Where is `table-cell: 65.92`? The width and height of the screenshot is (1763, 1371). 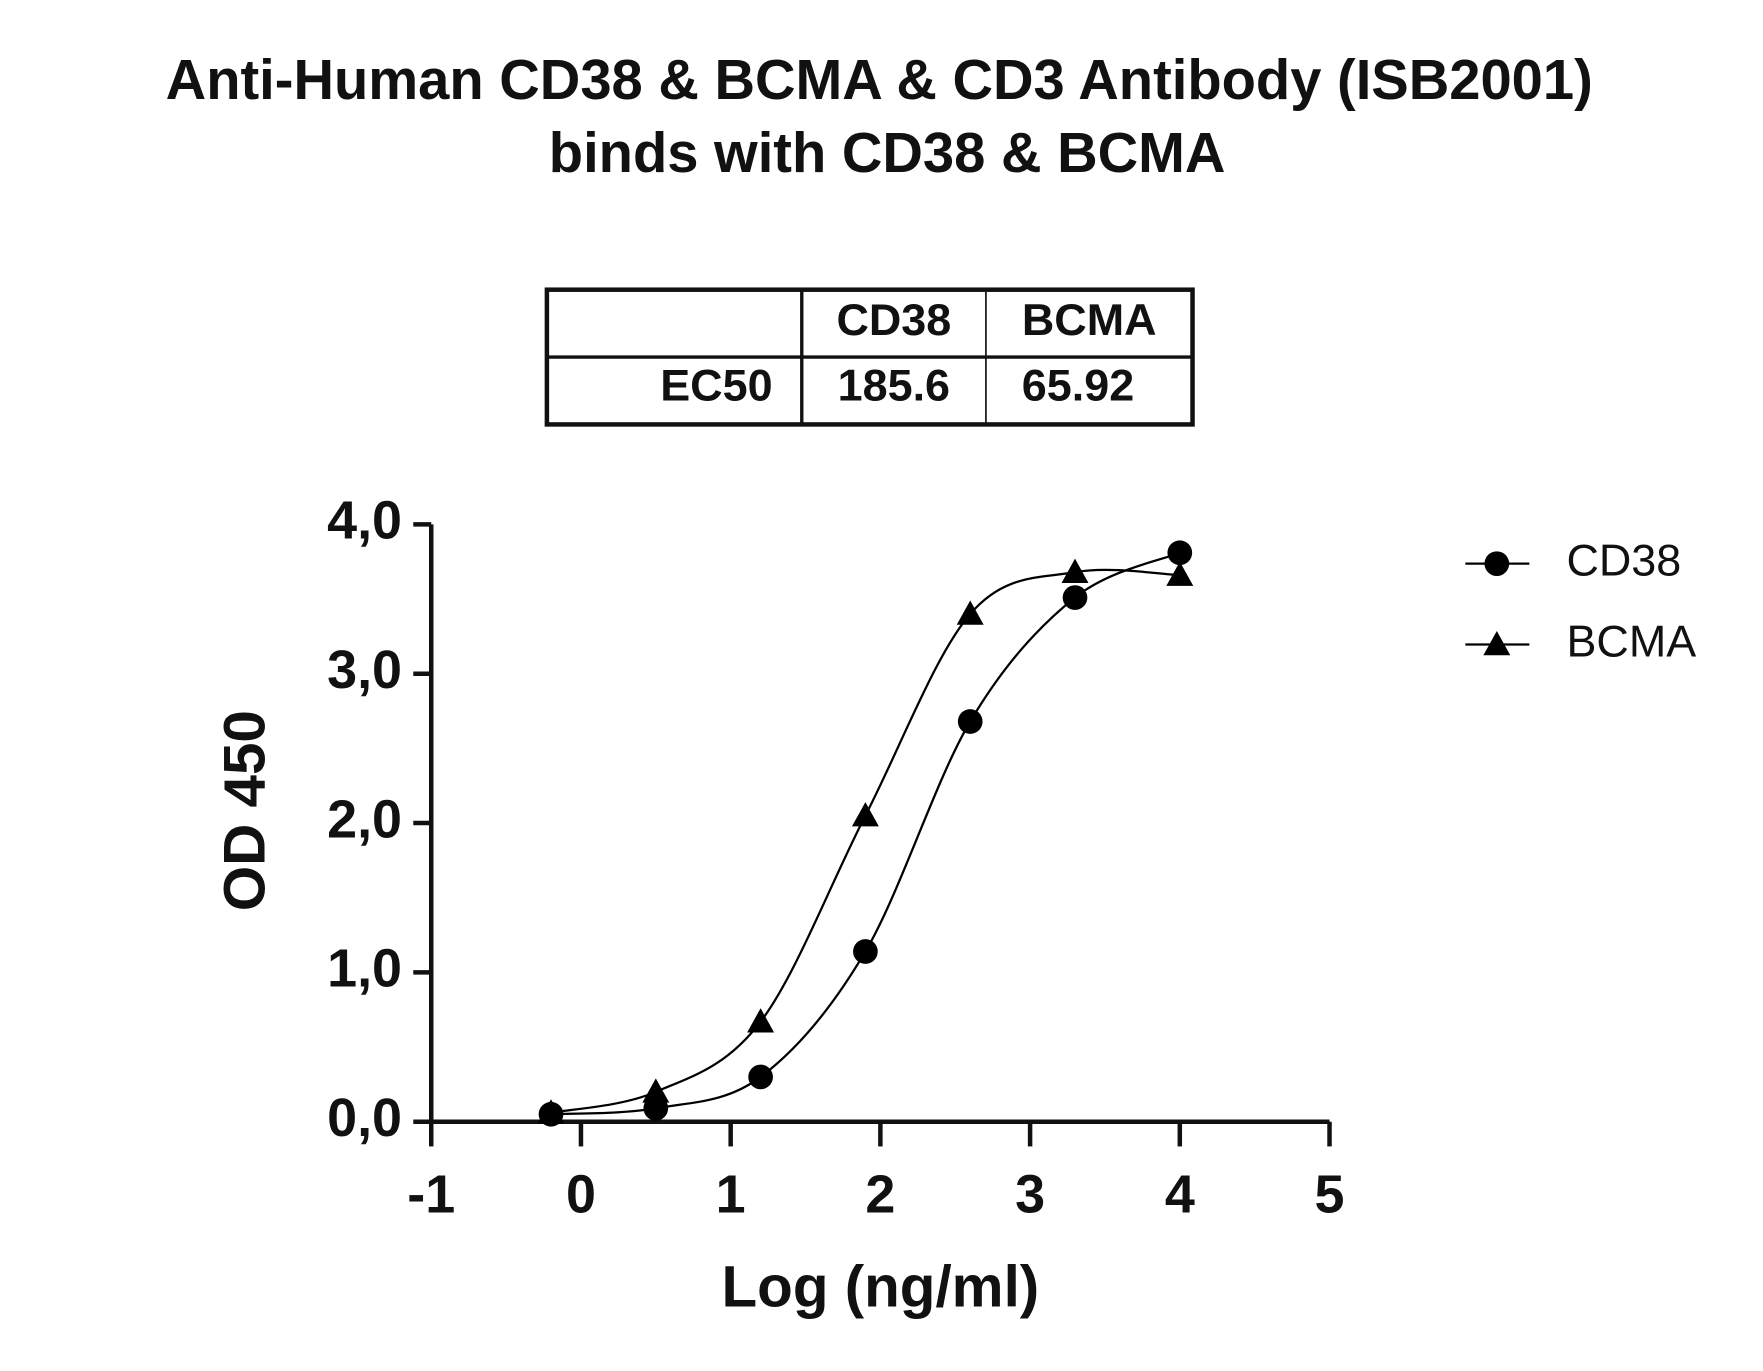 table-cell: 65.92 is located at coordinates (1078, 384).